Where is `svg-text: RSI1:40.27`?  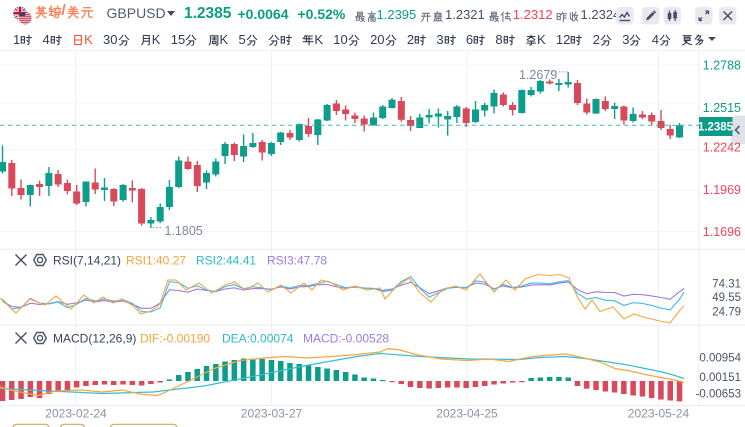 svg-text: RSI1:40.27 is located at coordinates (156, 261).